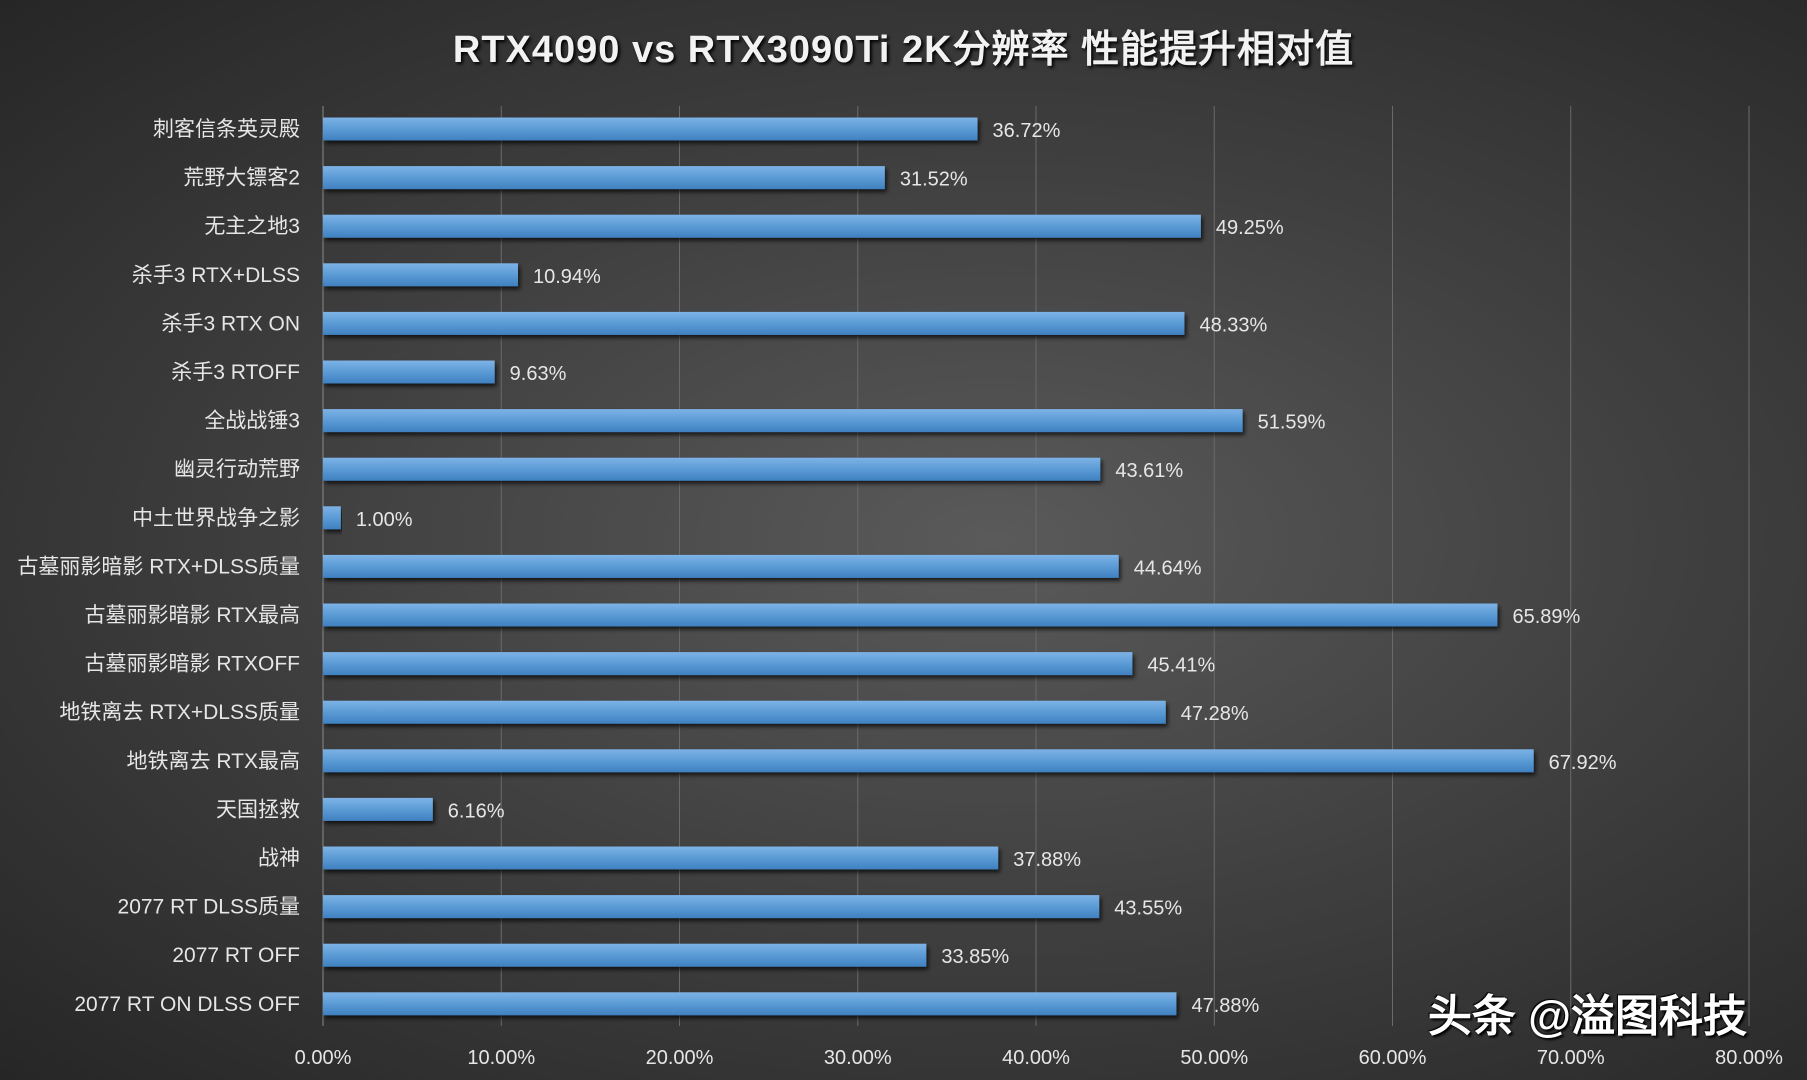 The image size is (1807, 1080). Describe the element at coordinates (323, 1058) in the screenshot. I see `x-tick-label: 0.00%` at that location.